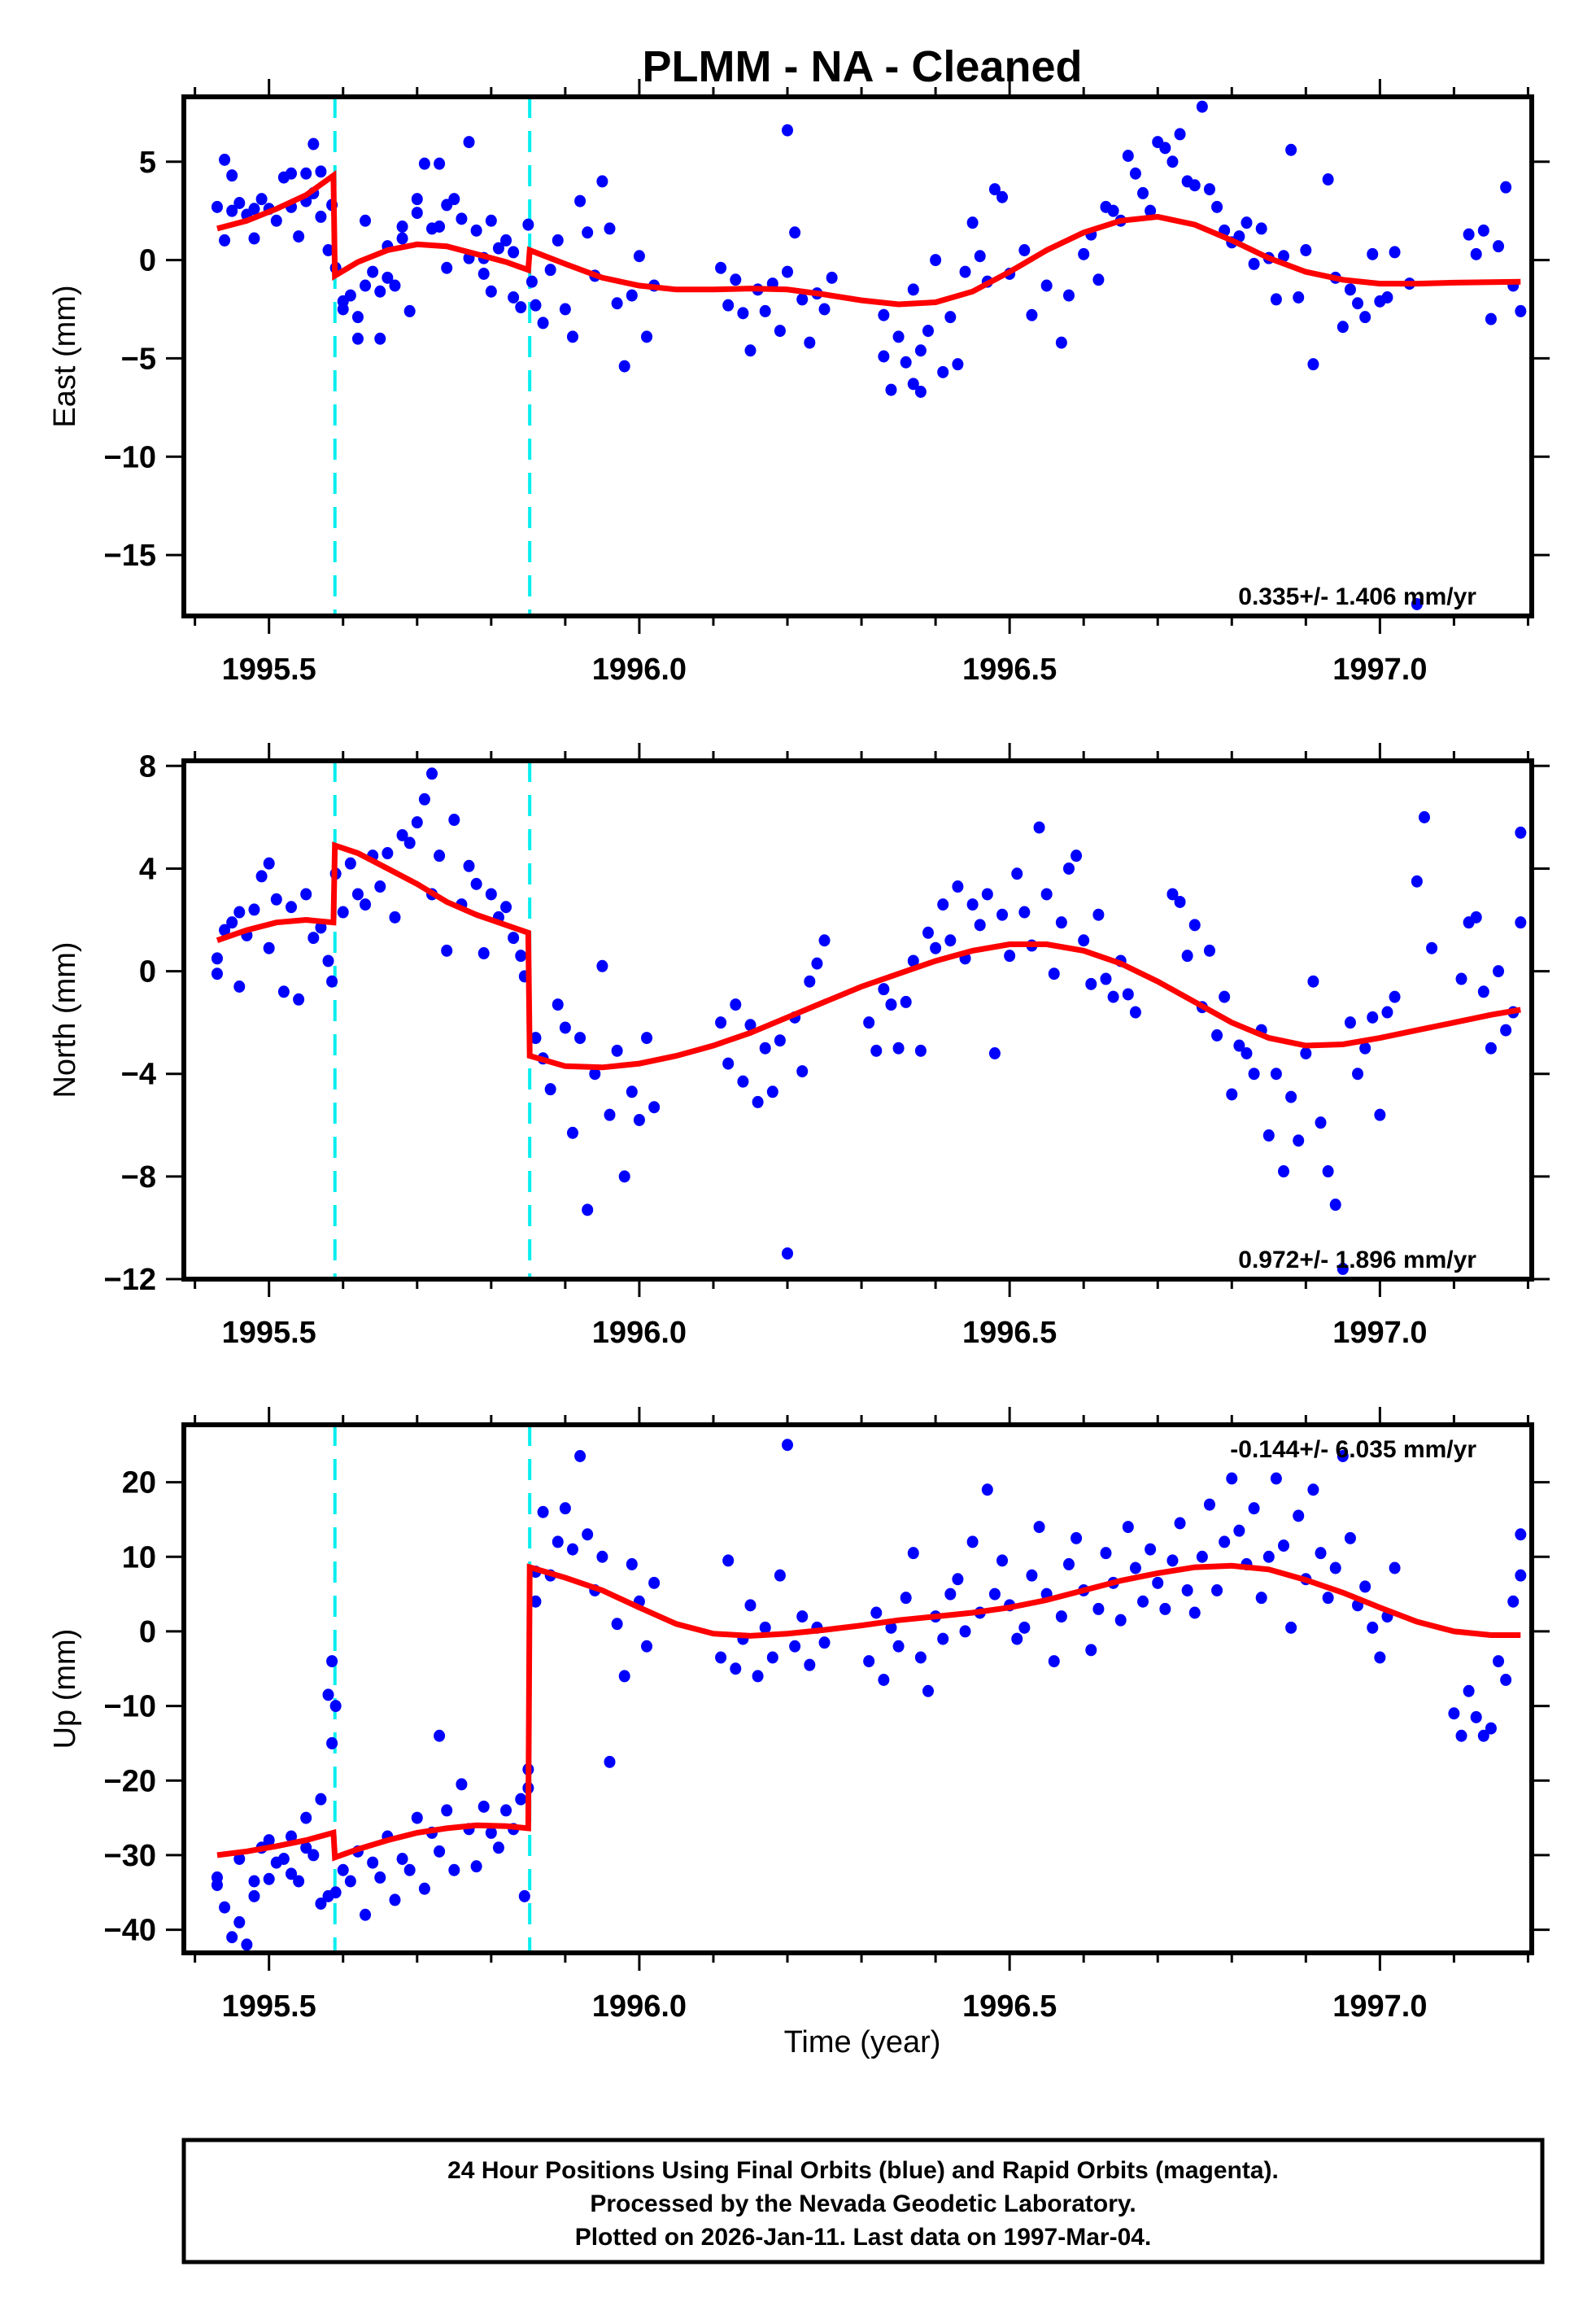 Image resolution: width=1596 pixels, height=2306 pixels. I want to click on y-axis-label: Up (mm), so click(65, 1689).